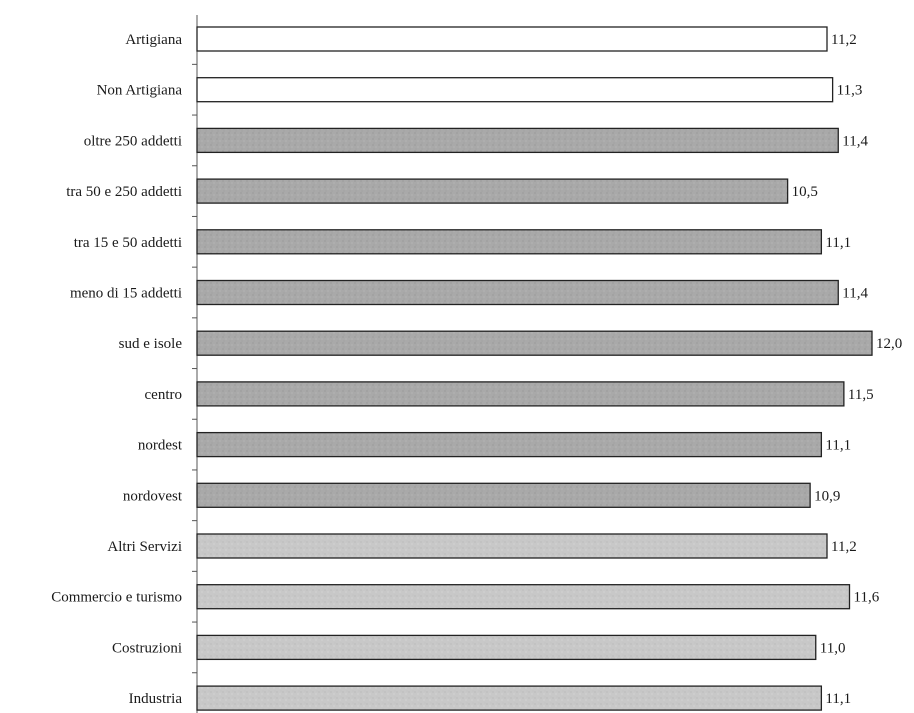 The image size is (914, 713). Describe the element at coordinates (850, 91) in the screenshot. I see `value-label: 11,3` at that location.